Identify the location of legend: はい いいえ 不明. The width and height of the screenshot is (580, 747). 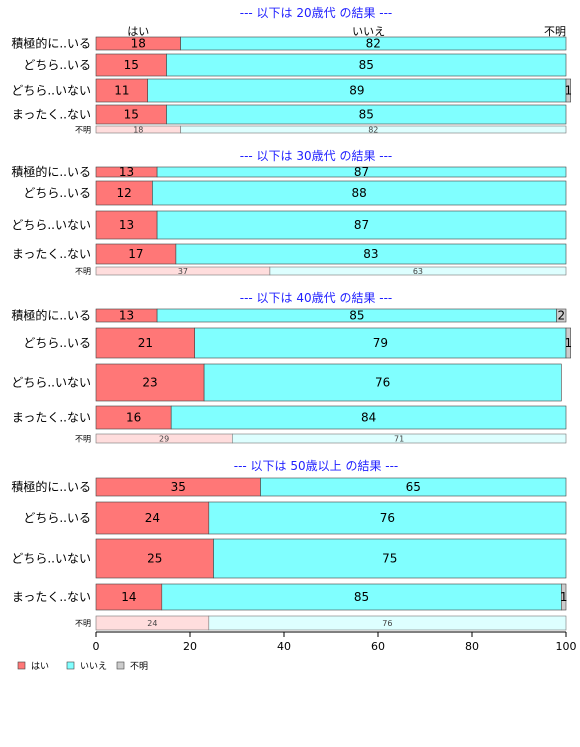
(82, 666).